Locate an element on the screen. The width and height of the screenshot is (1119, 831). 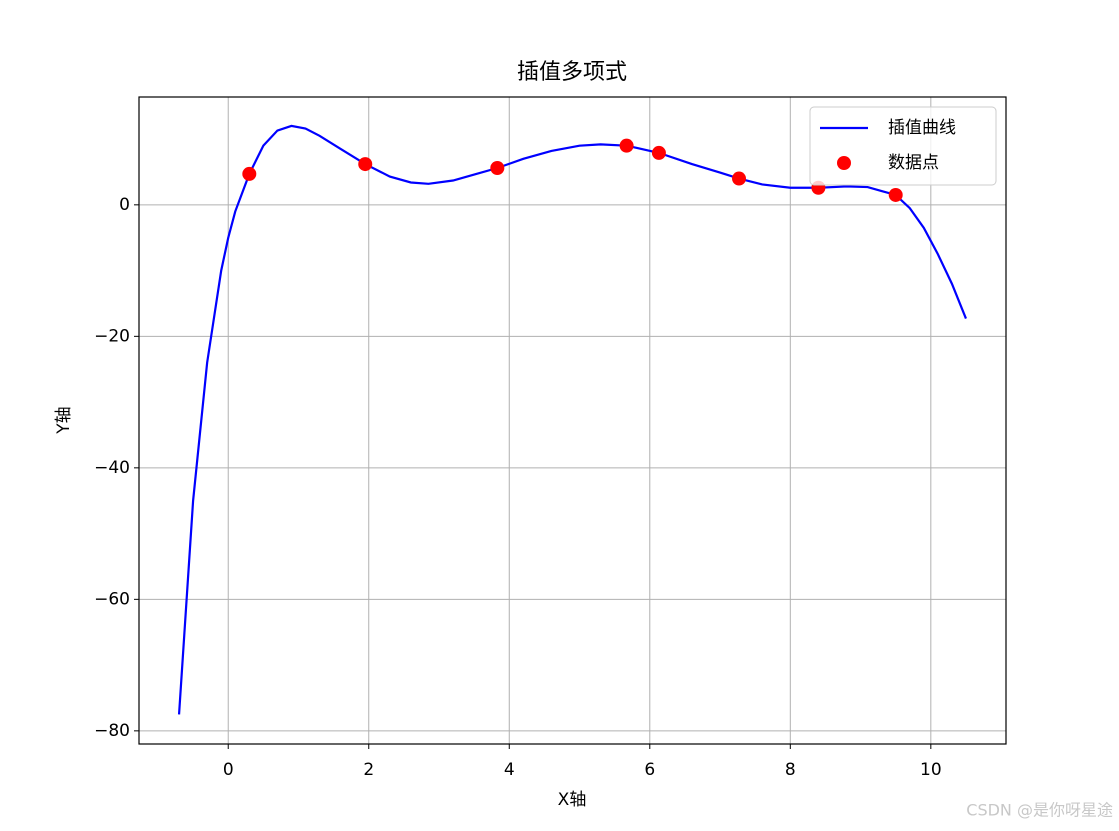
y-tick-label: −40 is located at coordinates (112, 468).